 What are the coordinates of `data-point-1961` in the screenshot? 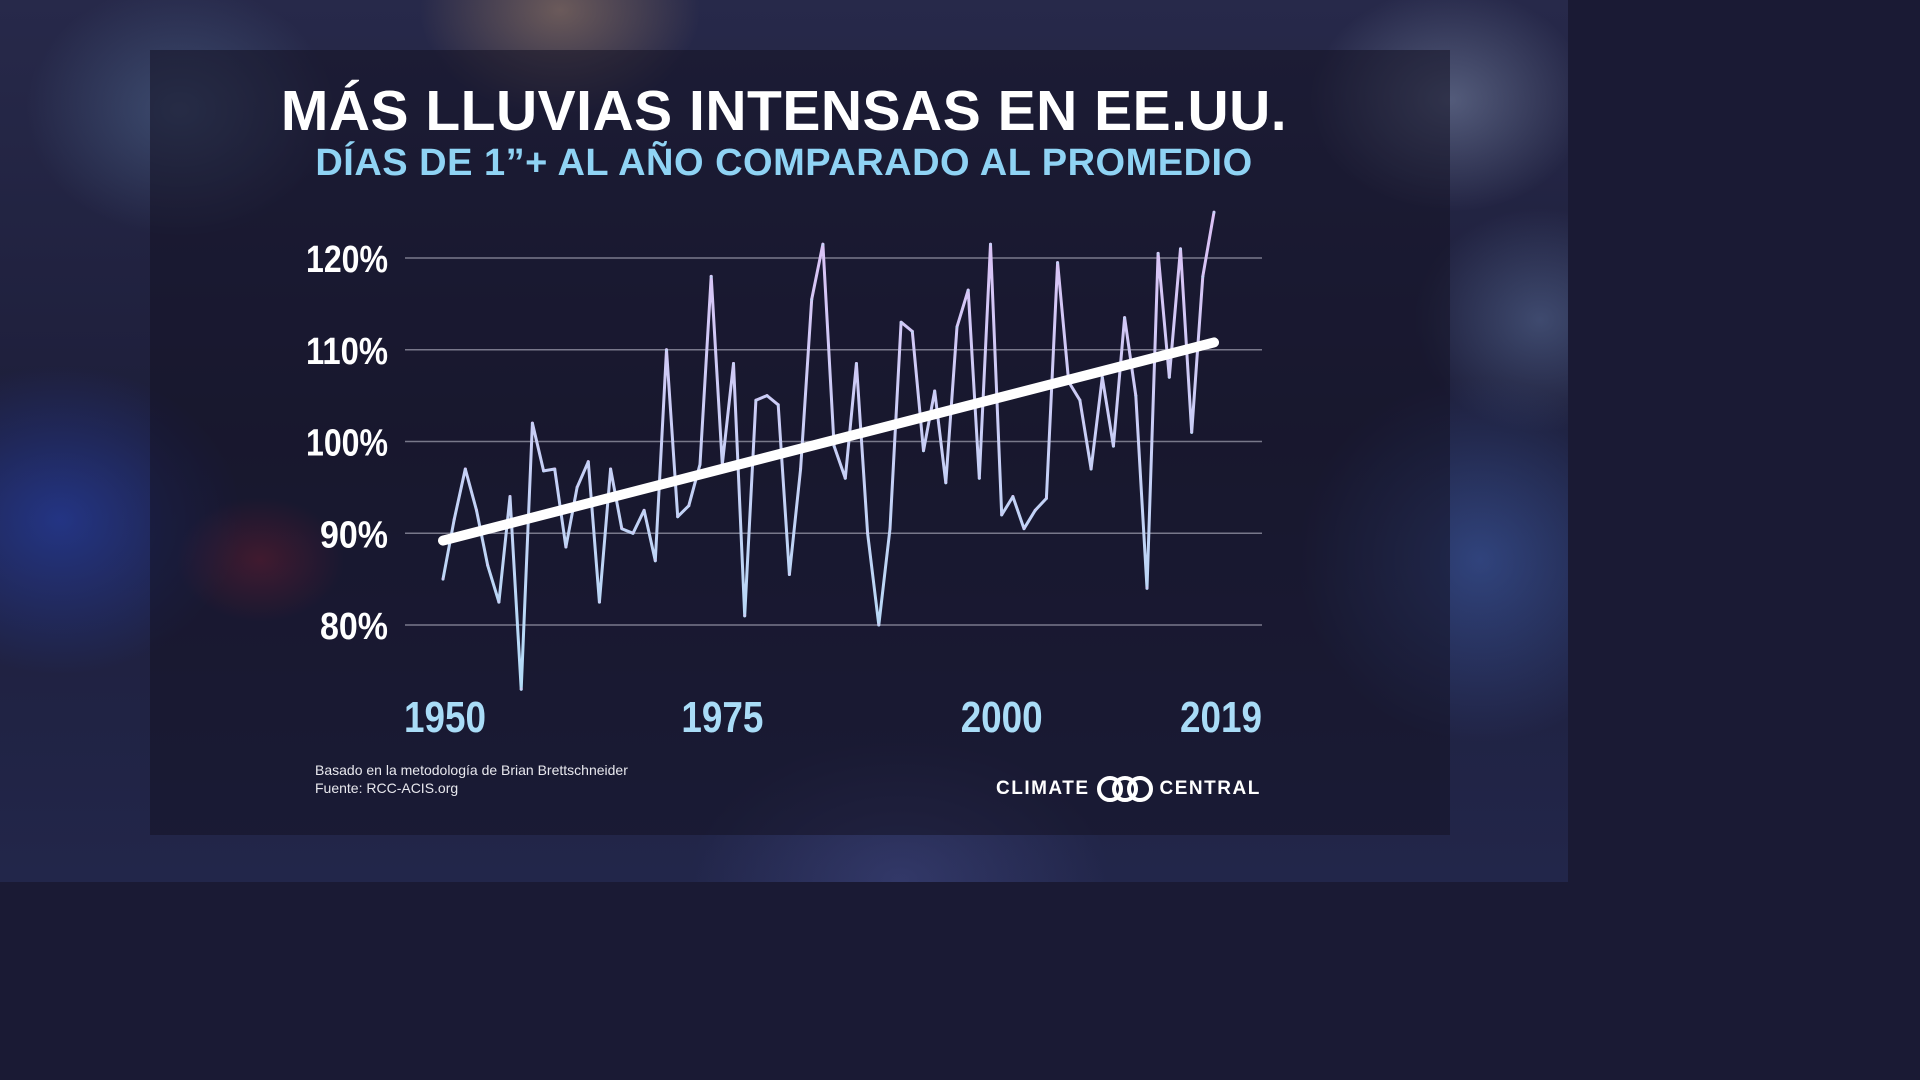 It's located at (566, 547).